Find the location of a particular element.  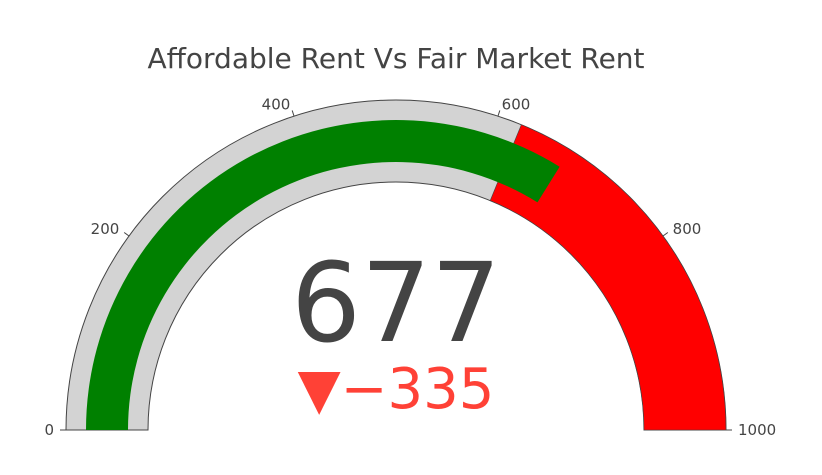

chart-title: Affordable Rent Vs Fair Market Rent is located at coordinates (395, 58).